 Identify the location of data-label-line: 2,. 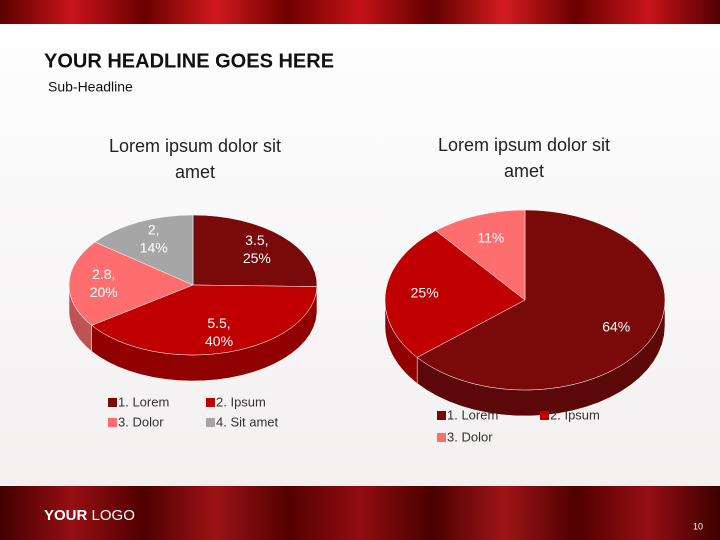
(154, 229).